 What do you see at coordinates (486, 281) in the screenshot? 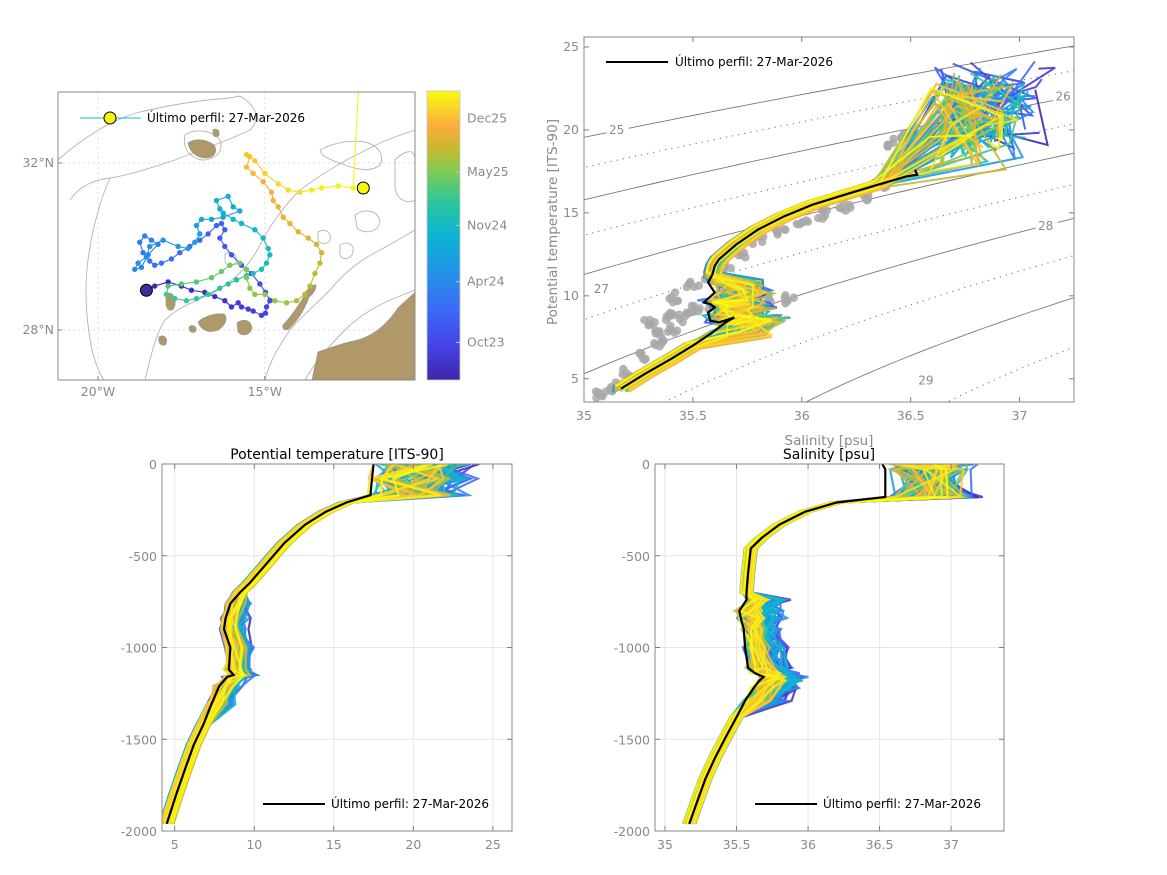
I see `colorbar-tick-label: Apr24` at bounding box center [486, 281].